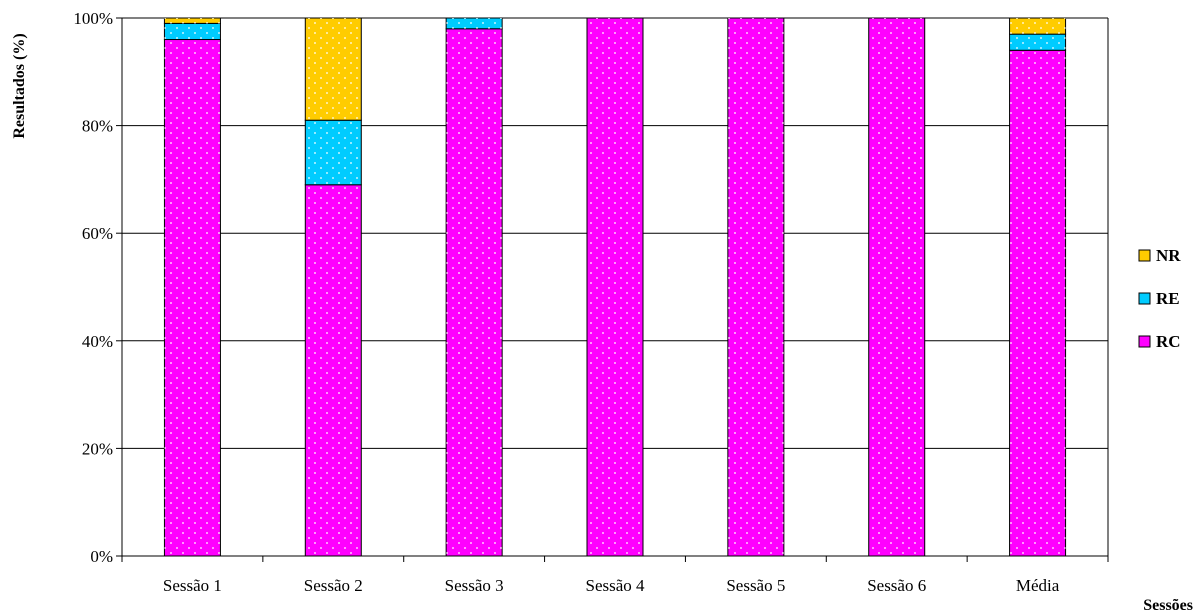 This screenshot has height=613, width=1202. Describe the element at coordinates (755, 585) in the screenshot. I see `x-category-label: Sessão 5` at that location.